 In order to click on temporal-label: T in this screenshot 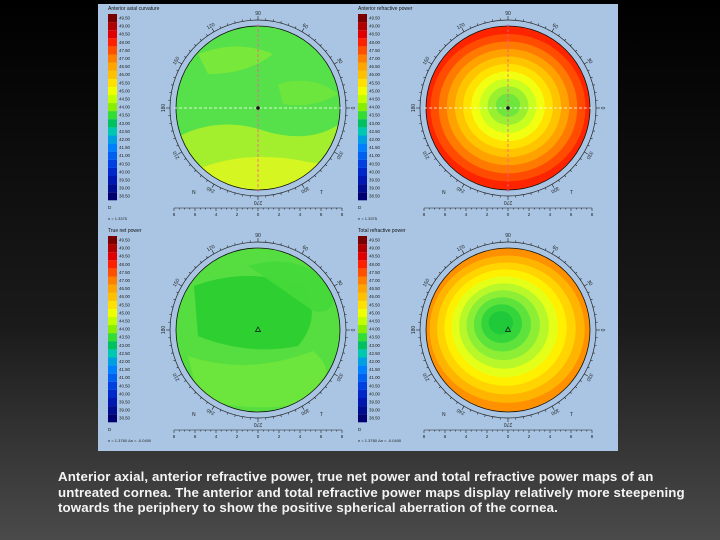, I will do `click(321, 193)`.